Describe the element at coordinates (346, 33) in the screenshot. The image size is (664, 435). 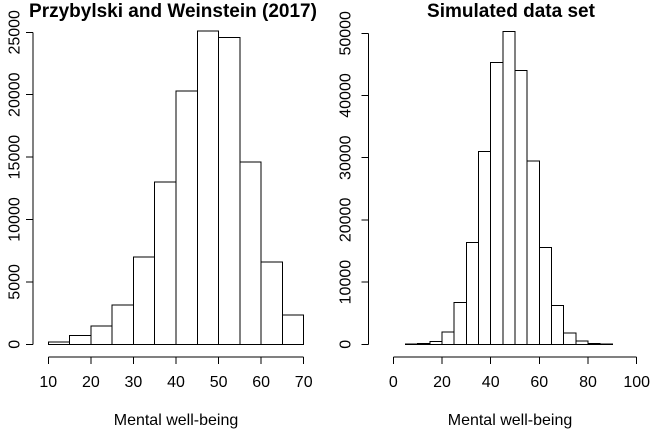
I see `y-tick-label: 50000` at that location.